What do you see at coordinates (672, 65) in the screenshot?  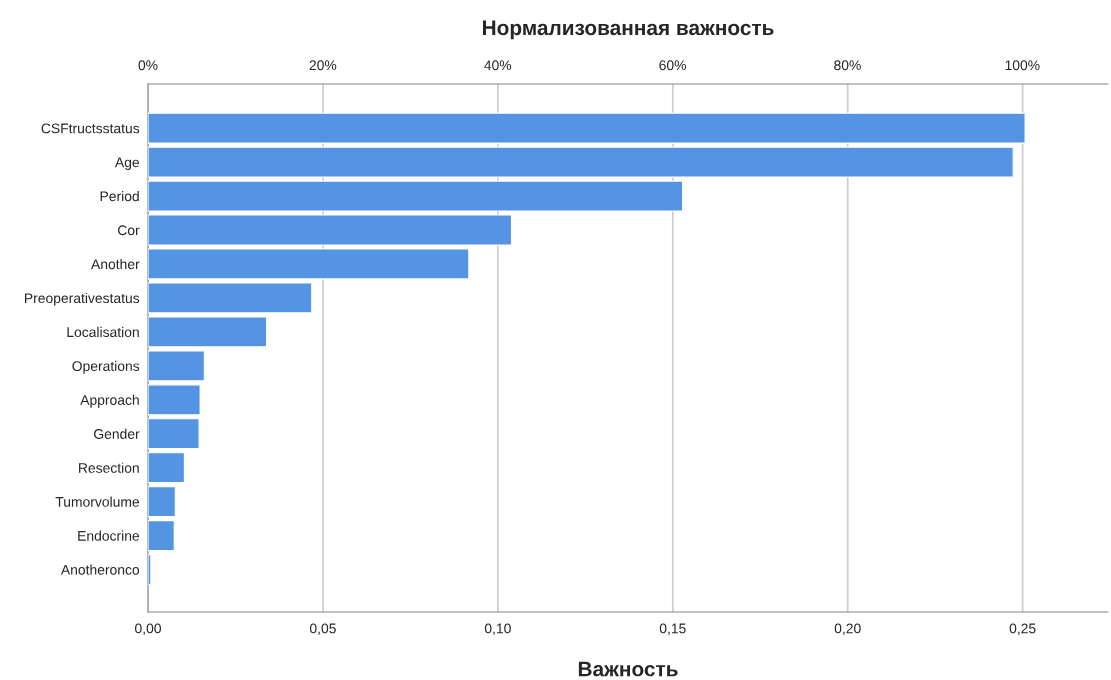 I see `x2-tick-label: 60%` at bounding box center [672, 65].